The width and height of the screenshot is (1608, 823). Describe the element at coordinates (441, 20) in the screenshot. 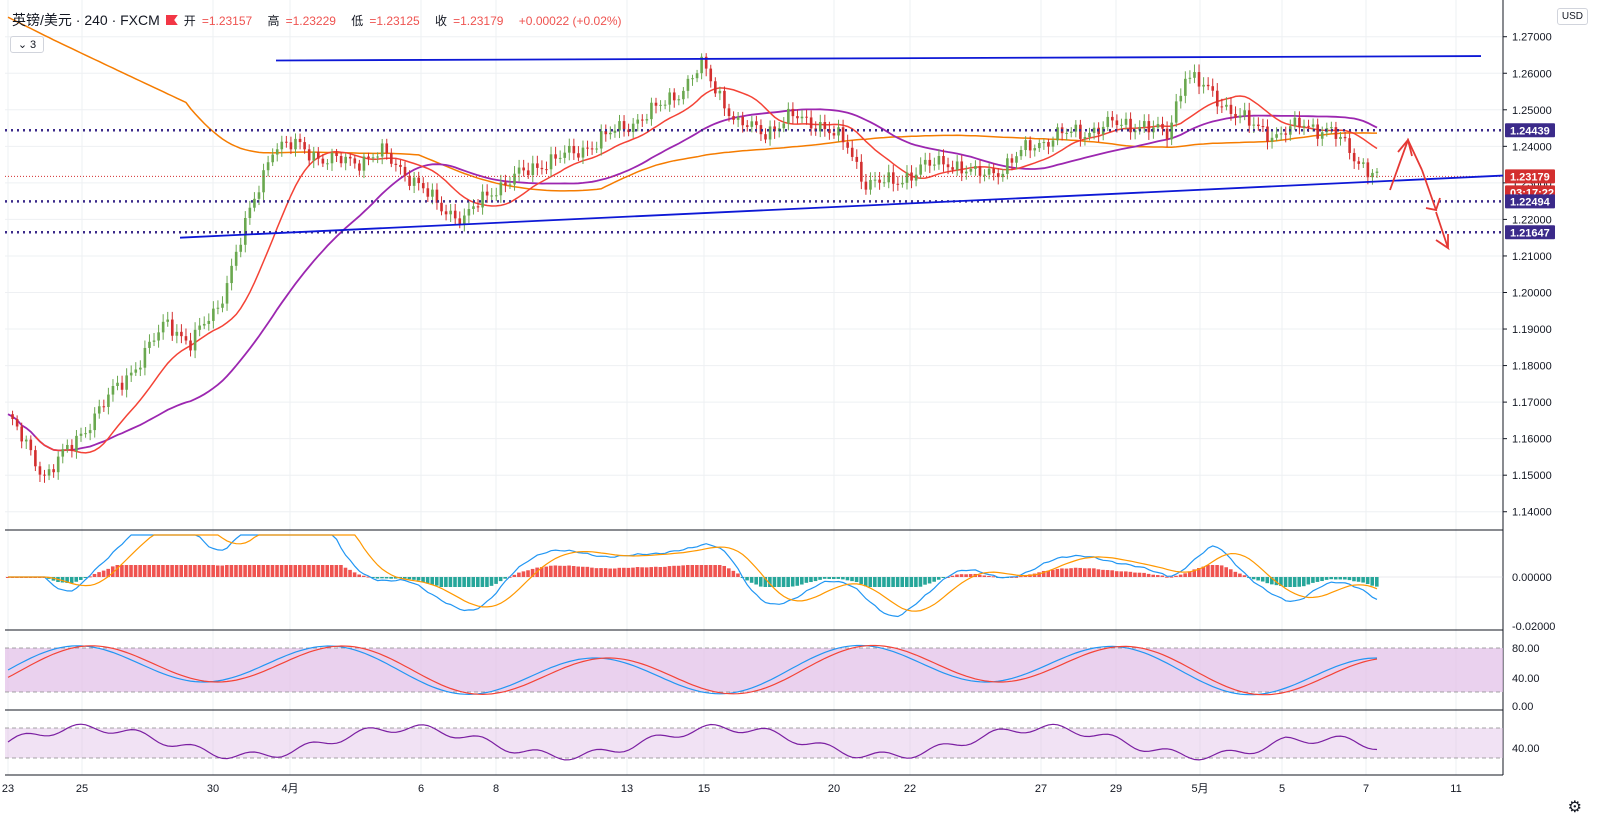

I see `close-label: 收` at that location.